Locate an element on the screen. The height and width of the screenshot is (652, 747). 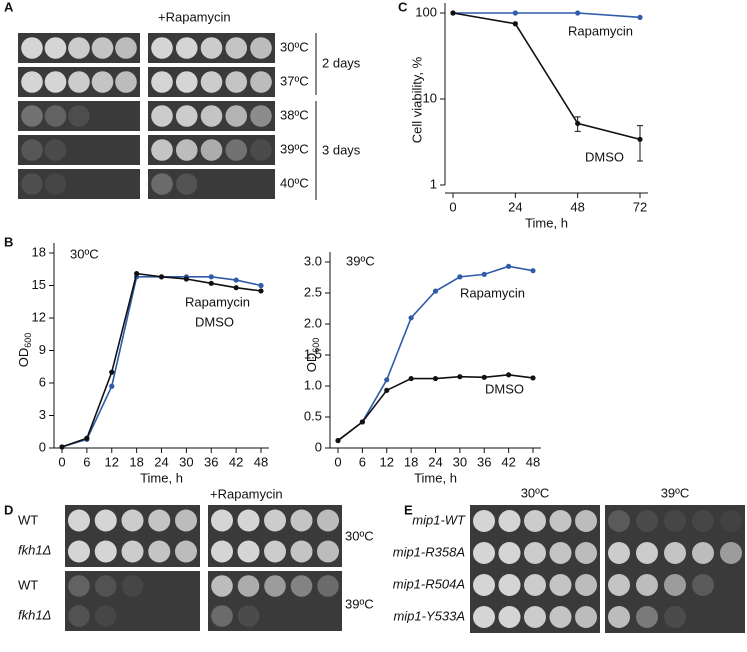
strain-label: mip1-WT is located at coordinates (439, 519).